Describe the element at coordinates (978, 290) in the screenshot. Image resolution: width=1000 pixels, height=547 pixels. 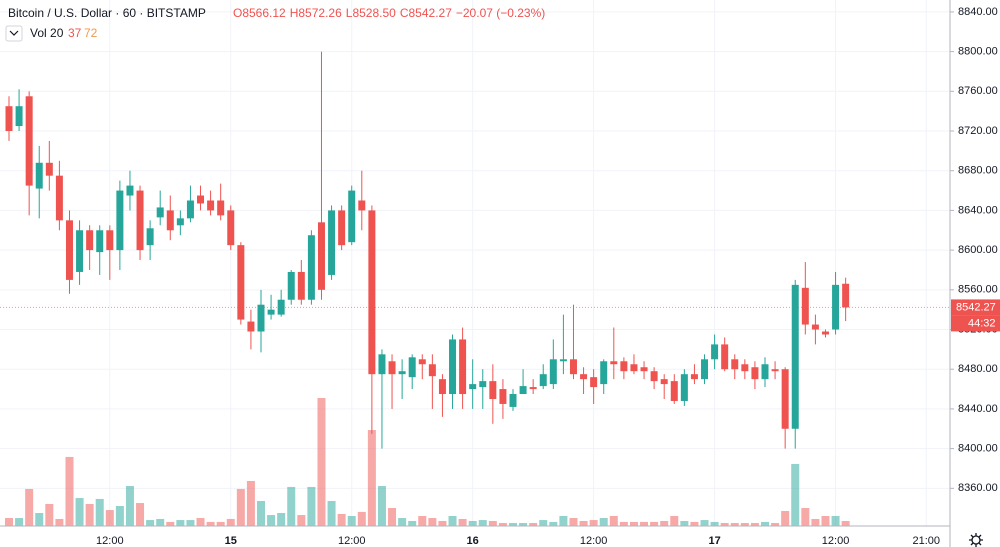
I see `y-tick-label: 8560.00` at that location.